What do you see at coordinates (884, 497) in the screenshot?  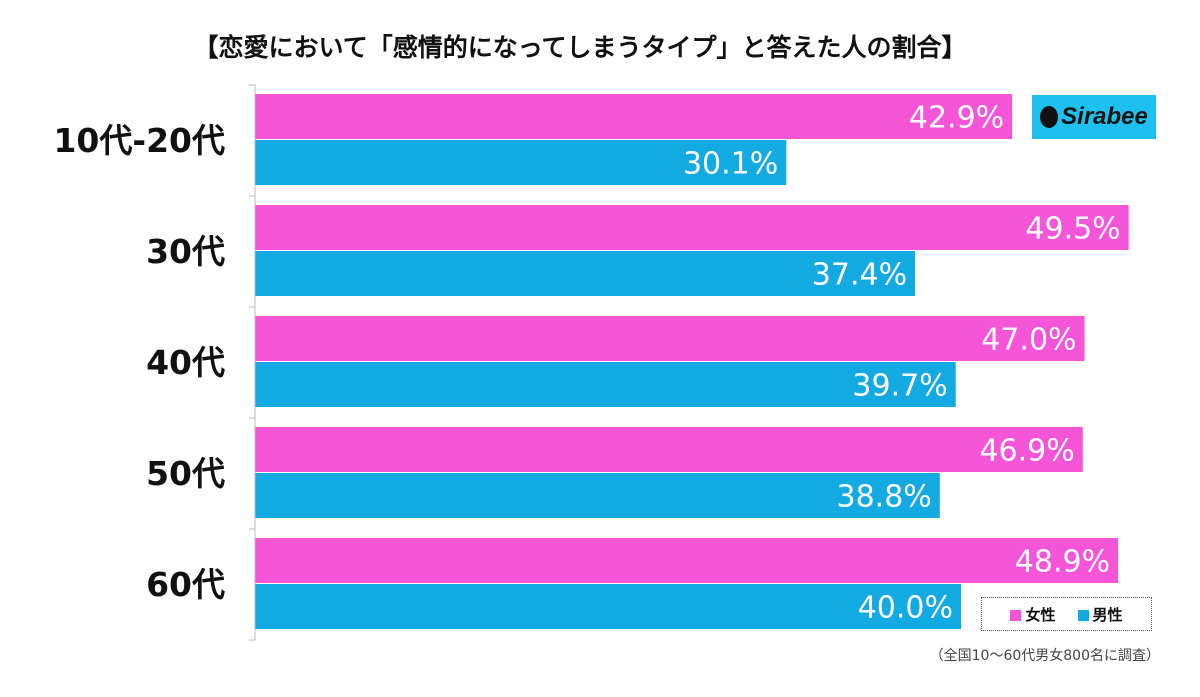 I see `value-label: 38.8%` at bounding box center [884, 497].